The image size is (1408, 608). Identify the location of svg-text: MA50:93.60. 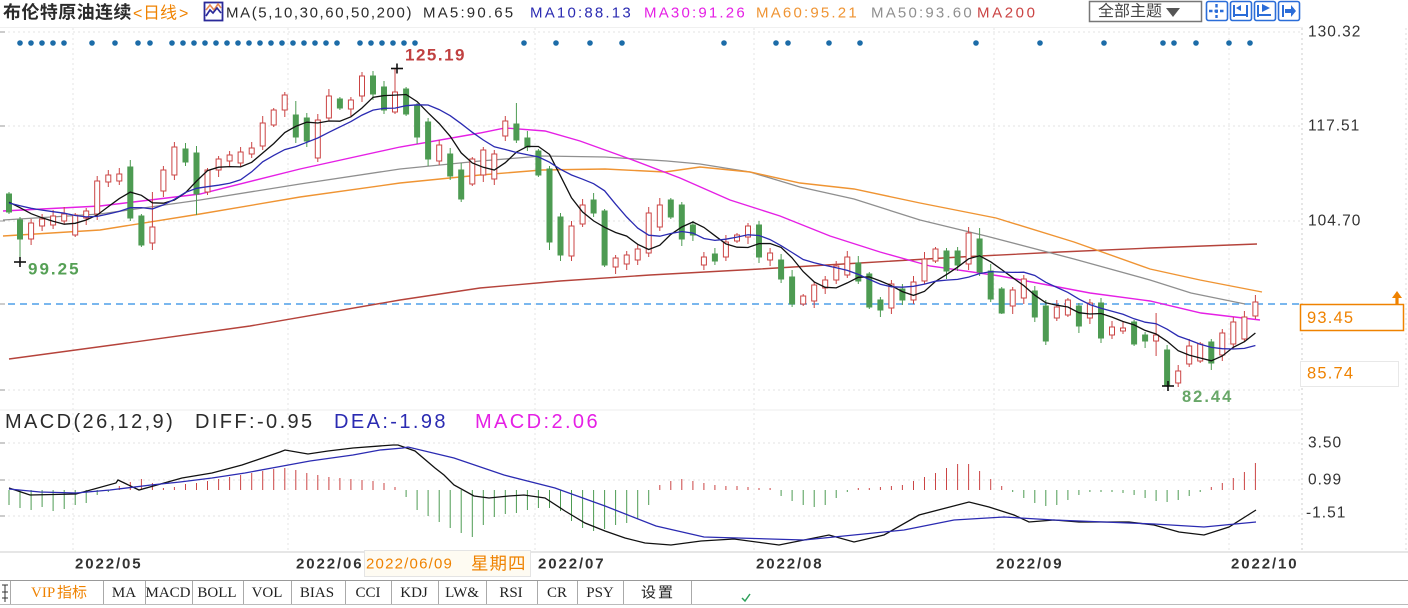
(922, 13).